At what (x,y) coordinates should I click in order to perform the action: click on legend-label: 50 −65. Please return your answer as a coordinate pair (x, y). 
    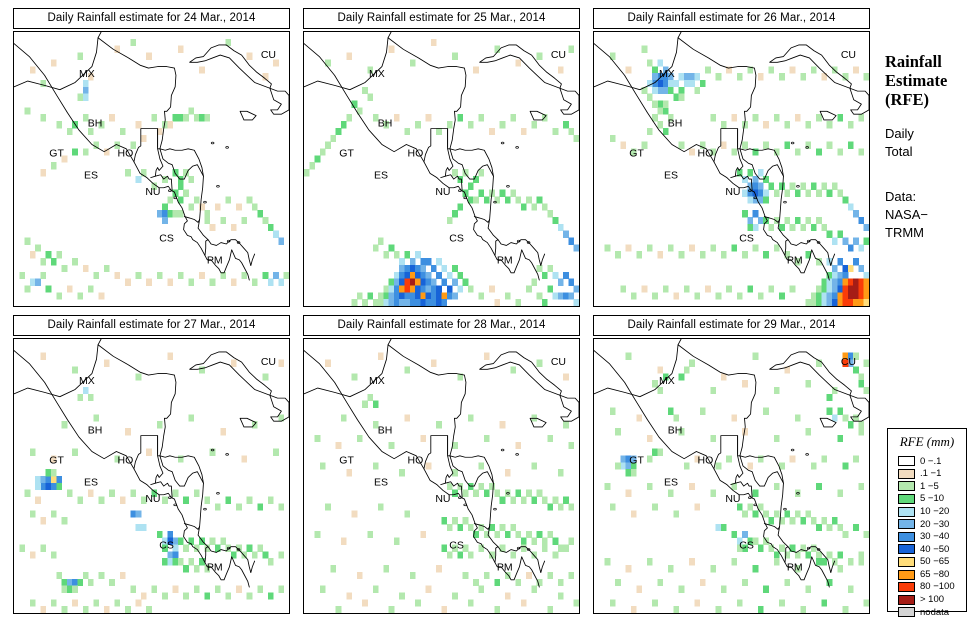
    Looking at the image, I should click on (935, 562).